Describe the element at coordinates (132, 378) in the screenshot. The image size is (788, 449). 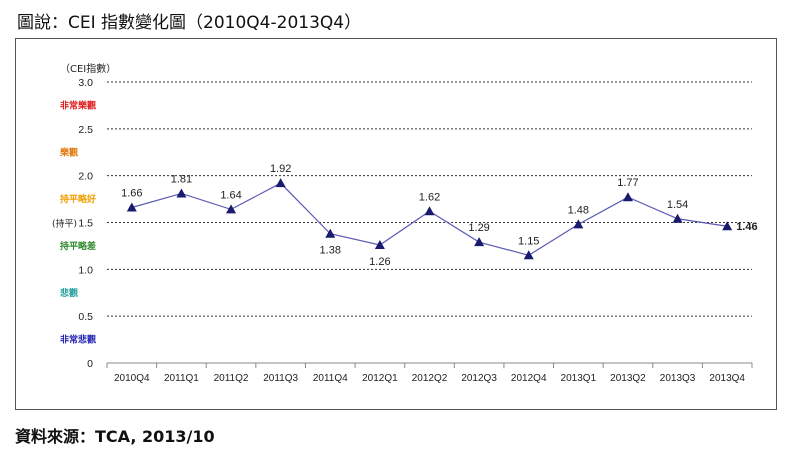
I see `x-tick-label: 2010Q4` at that location.